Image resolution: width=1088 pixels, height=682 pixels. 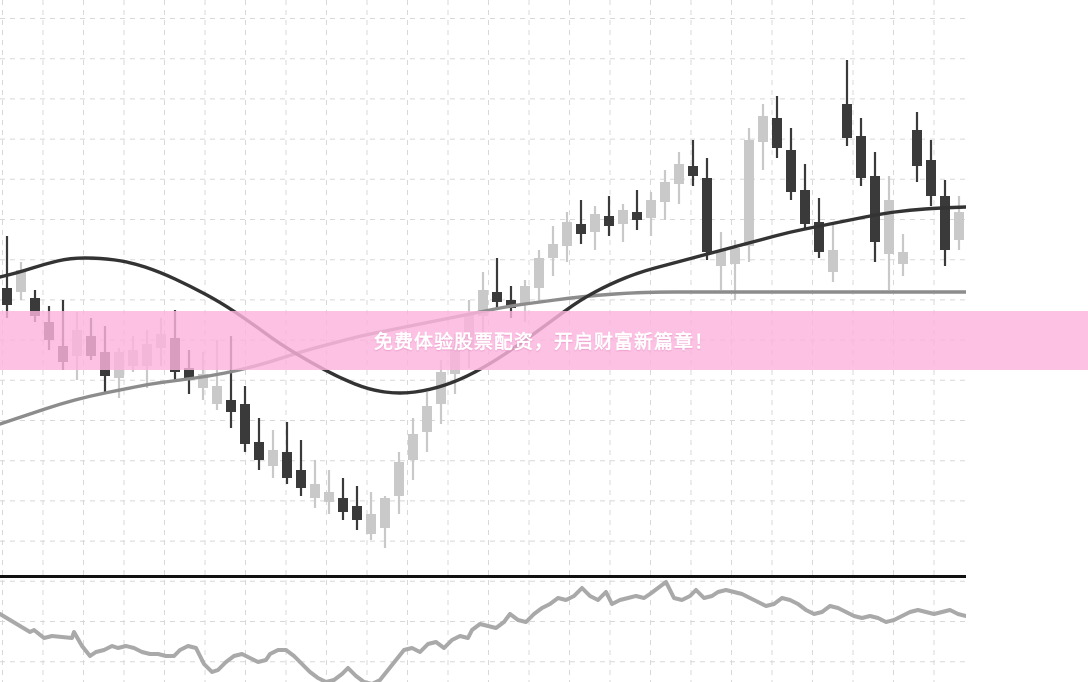 I want to click on panel-divider, so click(x=483, y=576).